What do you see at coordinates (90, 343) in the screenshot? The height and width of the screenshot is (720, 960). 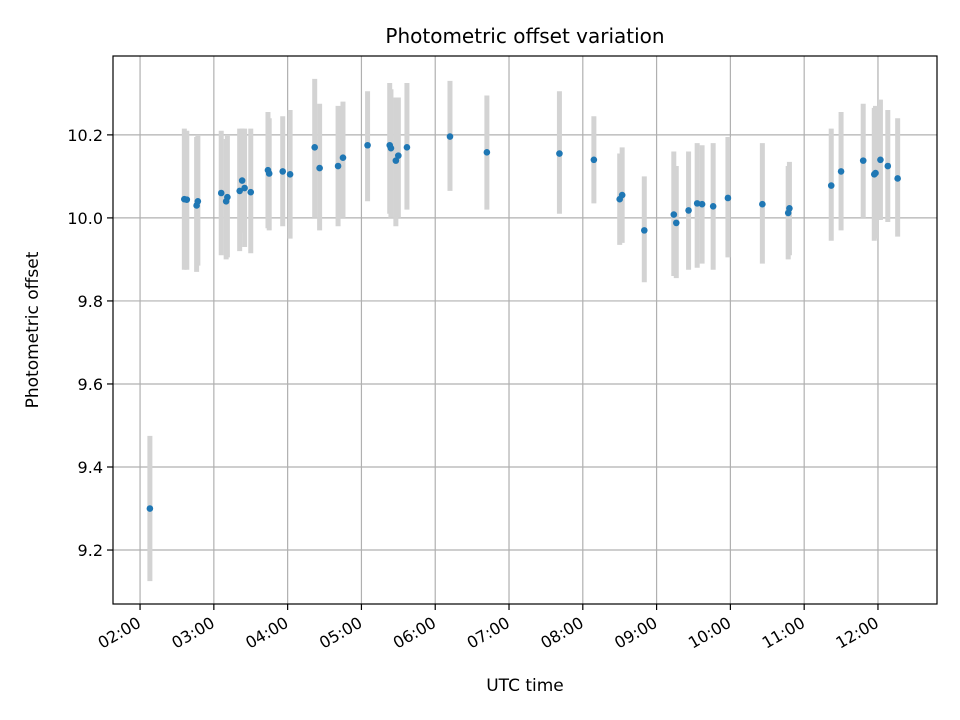 I see `y-axis-ticks: 9.2 9.4 9.6 9.8 10.0 10.2` at bounding box center [90, 343].